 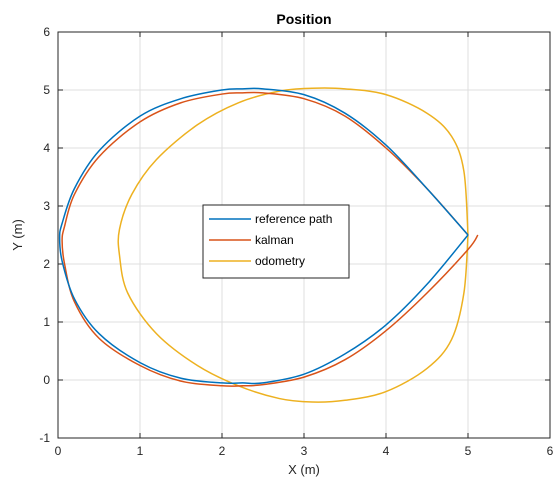 What do you see at coordinates (46, 380) in the screenshot?
I see `y-tick-label: 0` at bounding box center [46, 380].